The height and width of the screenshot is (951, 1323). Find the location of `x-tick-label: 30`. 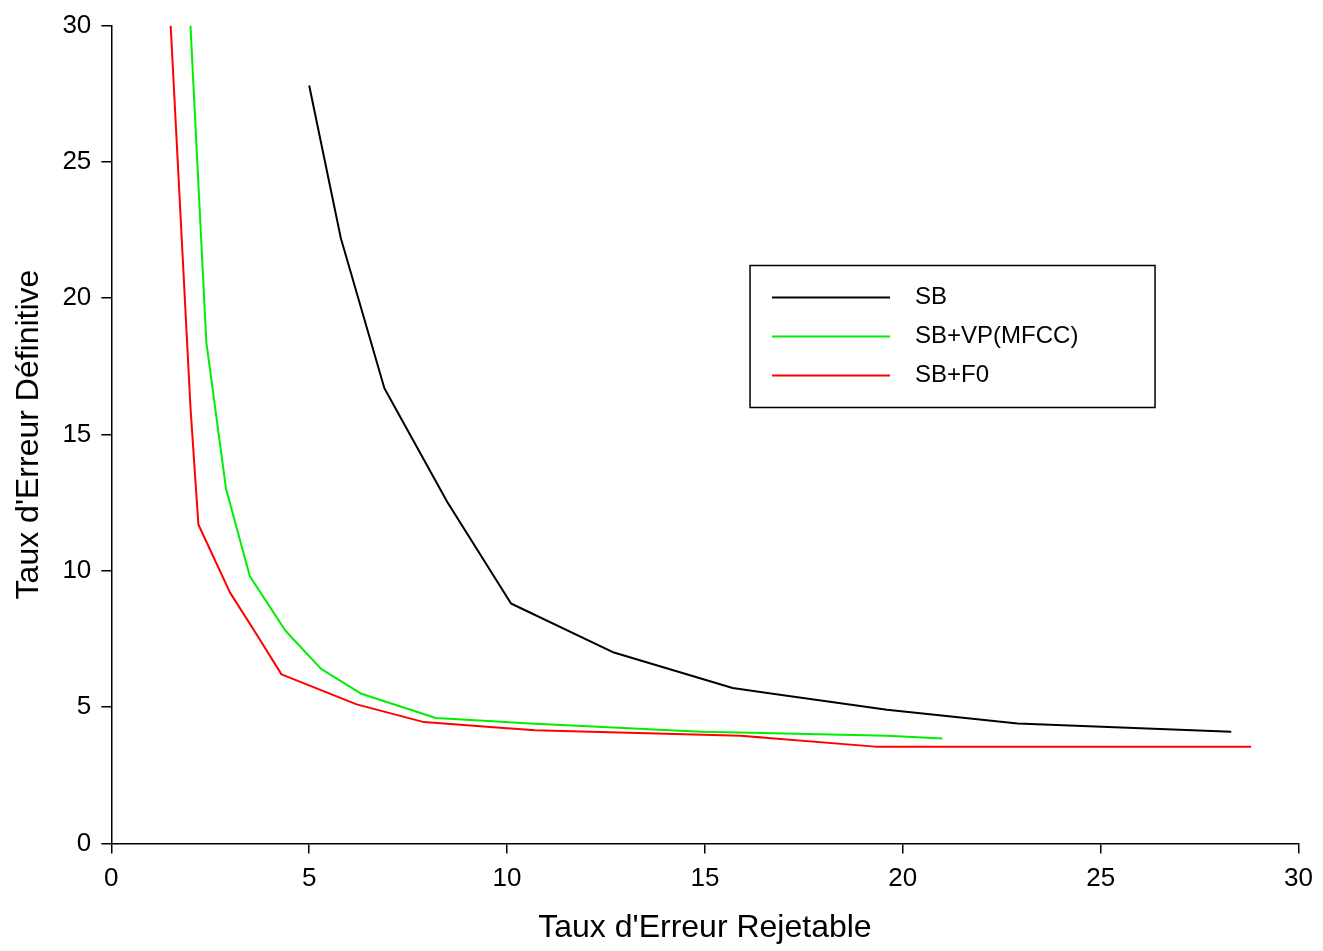

x-tick-label: 30 is located at coordinates (1298, 877).